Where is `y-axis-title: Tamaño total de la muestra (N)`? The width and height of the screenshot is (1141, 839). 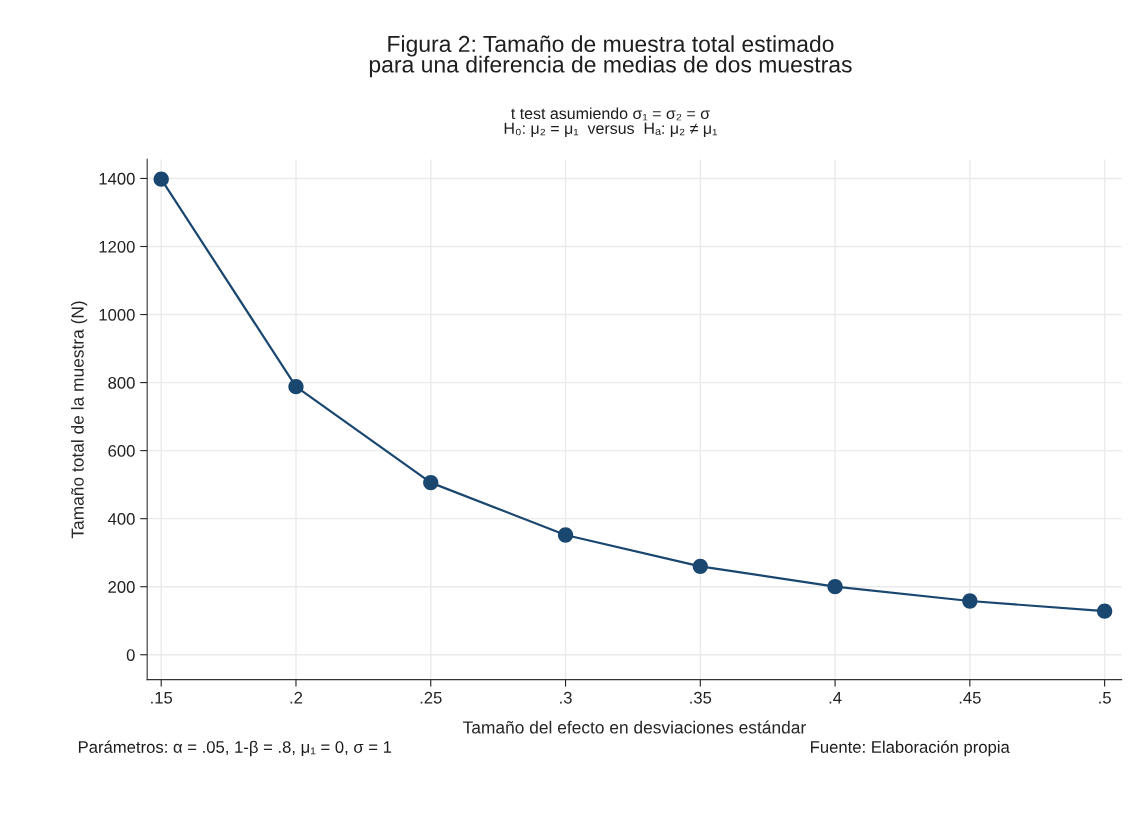 y-axis-title: Tamaño total de la muestra (N) is located at coordinates (79, 420).